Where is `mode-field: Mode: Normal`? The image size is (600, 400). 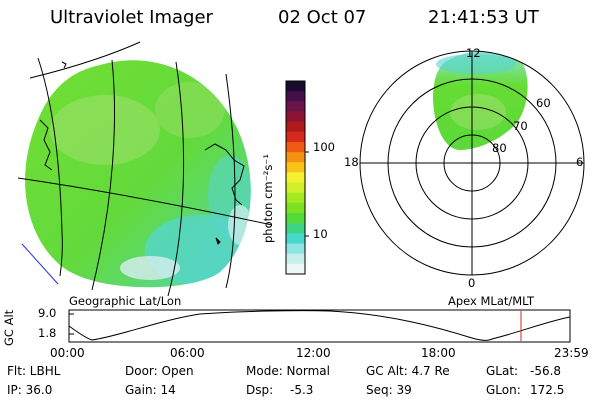 mode-field: Mode: Normal is located at coordinates (288, 371).